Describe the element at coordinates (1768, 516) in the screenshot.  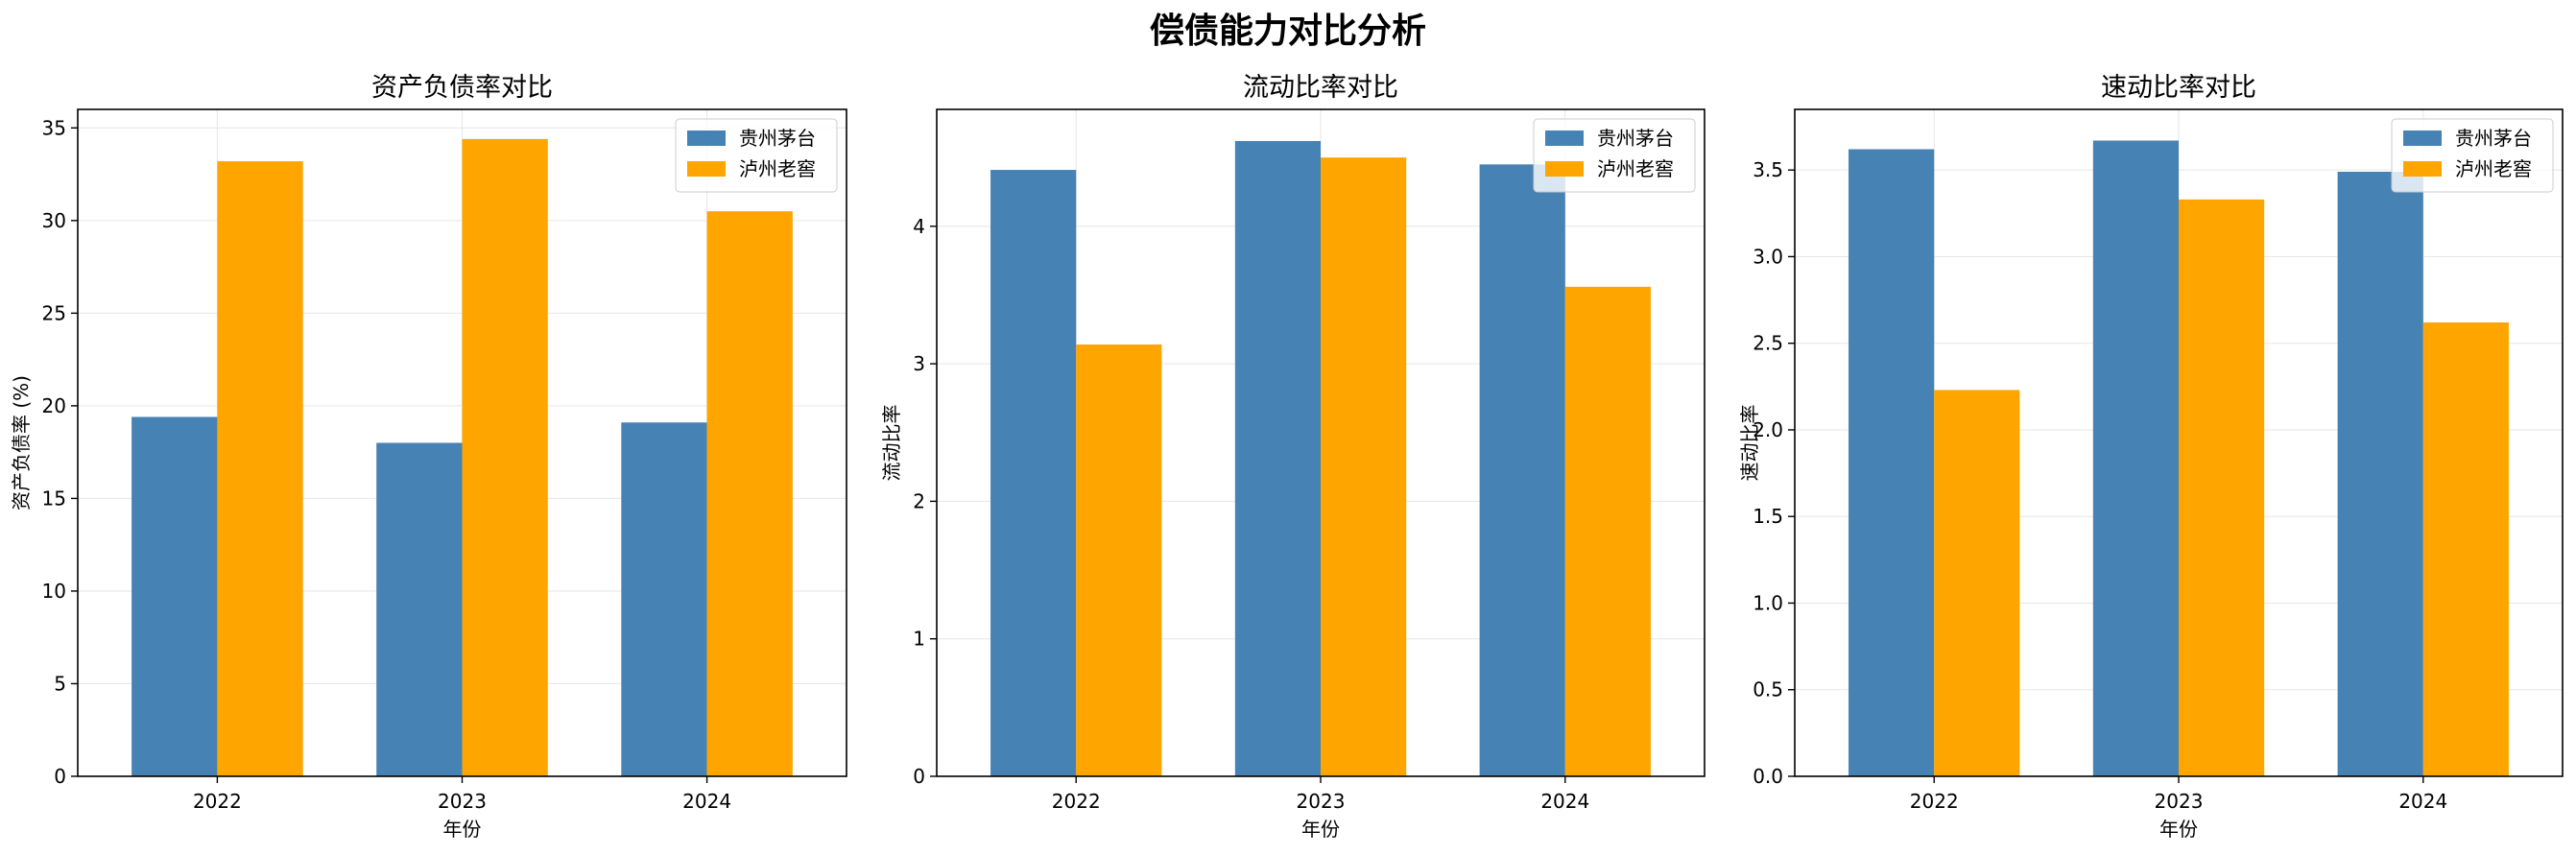
I see `y-tick-label: 1.5` at that location.